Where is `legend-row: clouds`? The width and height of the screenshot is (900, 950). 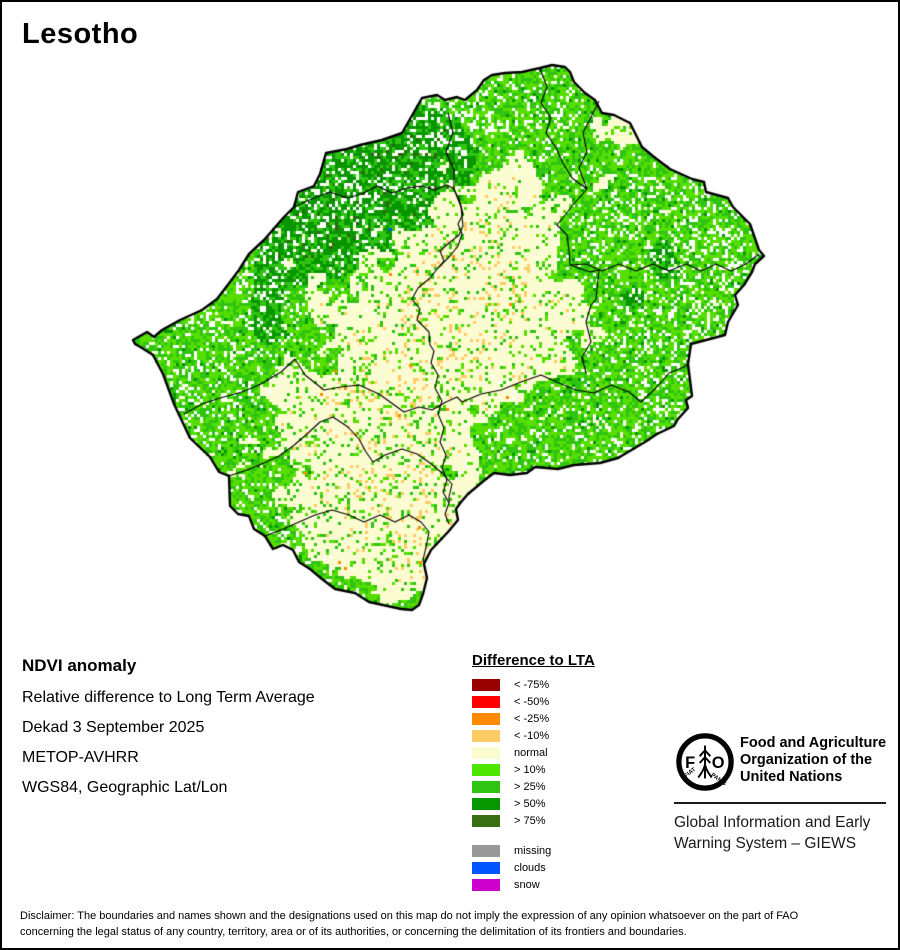
legend-row: clouds is located at coordinates (533, 867).